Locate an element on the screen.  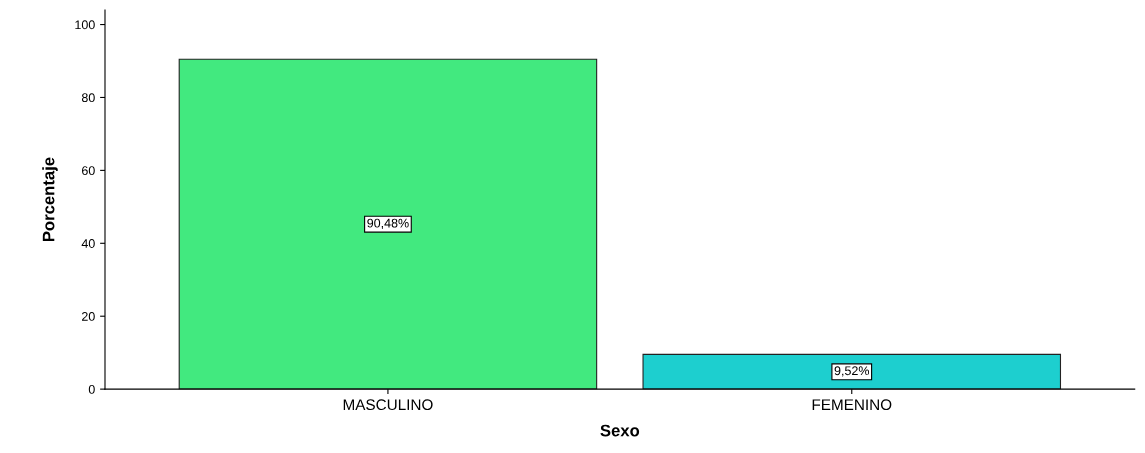
x-tick-label: MASCULINO is located at coordinates (388, 405).